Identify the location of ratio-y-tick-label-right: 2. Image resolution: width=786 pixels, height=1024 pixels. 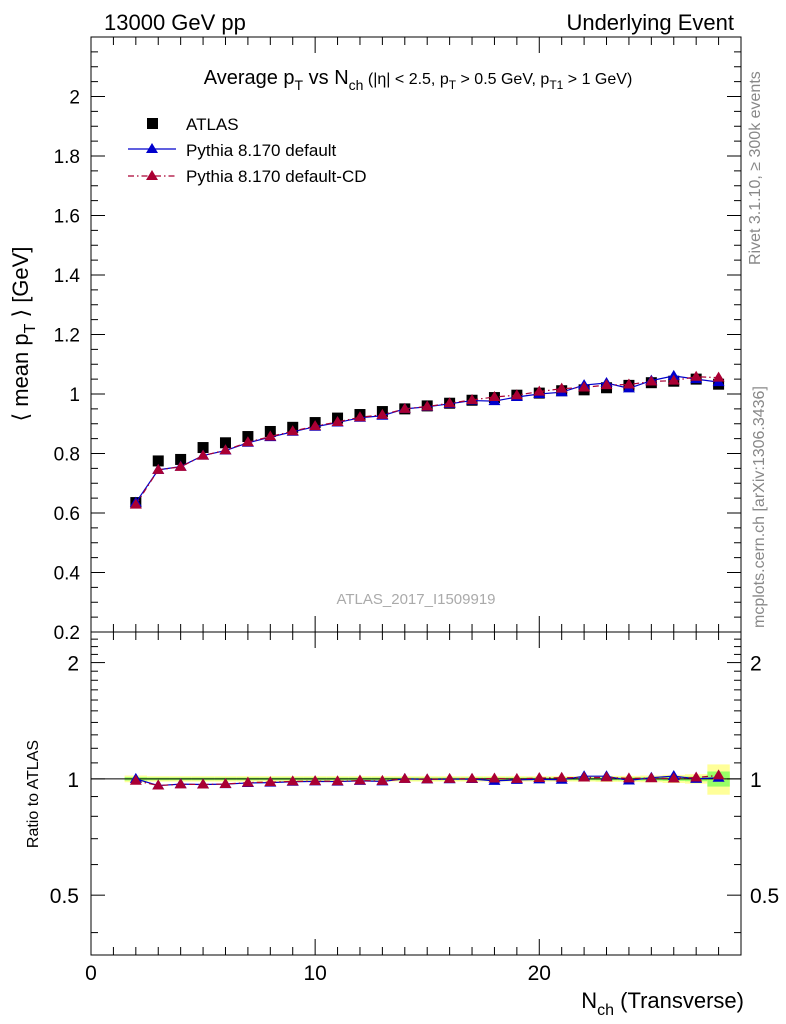
(756, 664).